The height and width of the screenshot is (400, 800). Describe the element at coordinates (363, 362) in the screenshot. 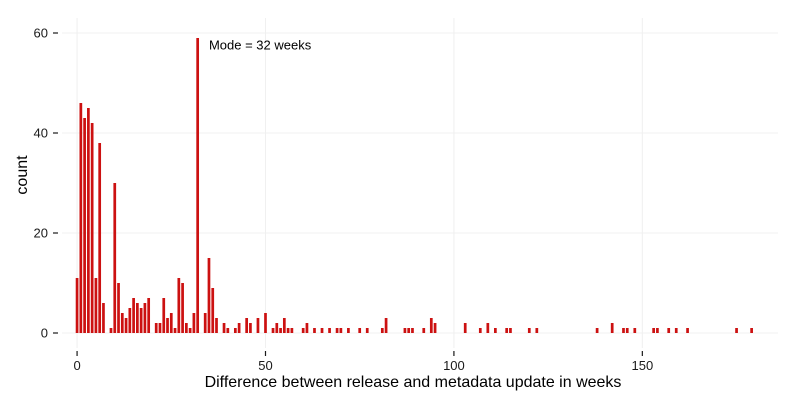

I see `x-axis: 0 50 100 150` at that location.